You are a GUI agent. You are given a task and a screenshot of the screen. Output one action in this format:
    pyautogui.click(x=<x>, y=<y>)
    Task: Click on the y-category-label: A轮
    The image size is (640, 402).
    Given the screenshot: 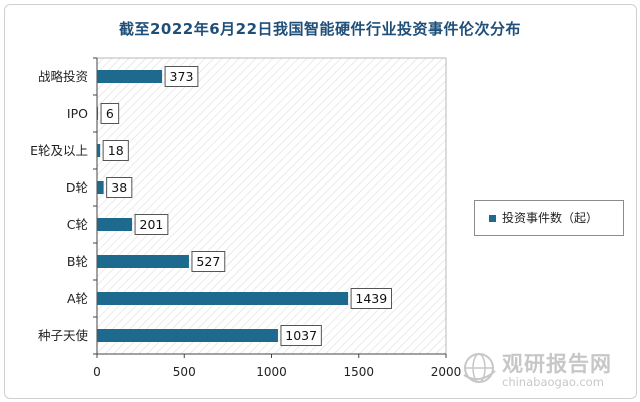 What is the action you would take?
    pyautogui.click(x=77, y=298)
    